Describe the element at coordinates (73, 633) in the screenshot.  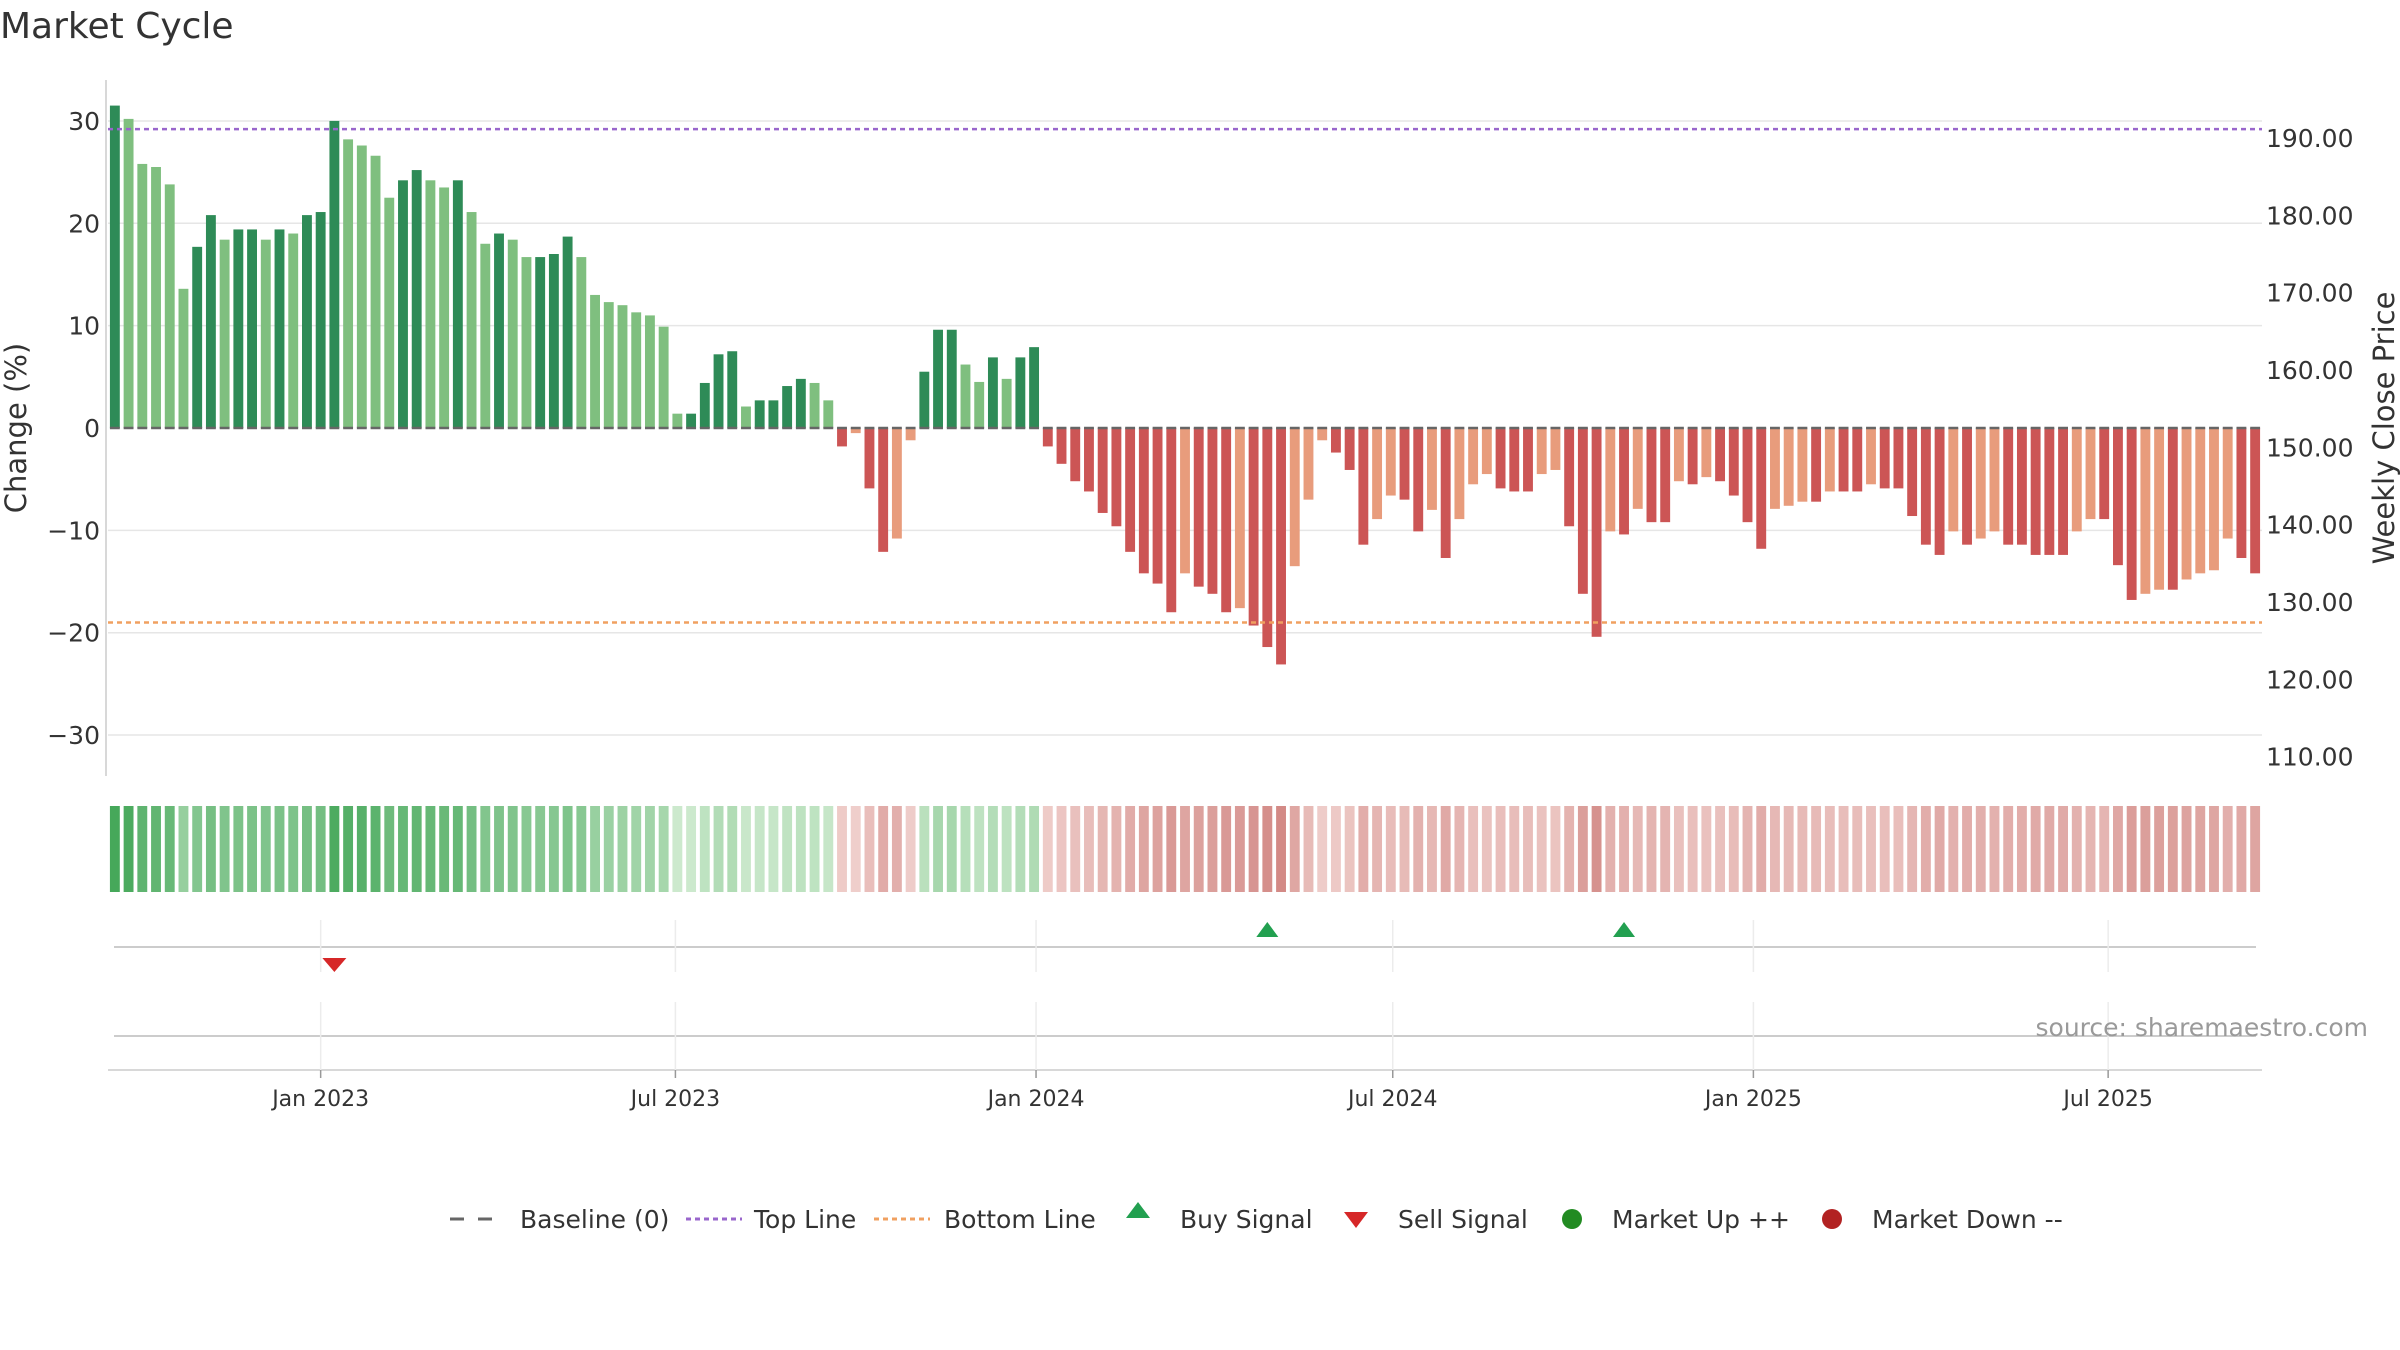
I see `y-tick-label: −20` at that location.